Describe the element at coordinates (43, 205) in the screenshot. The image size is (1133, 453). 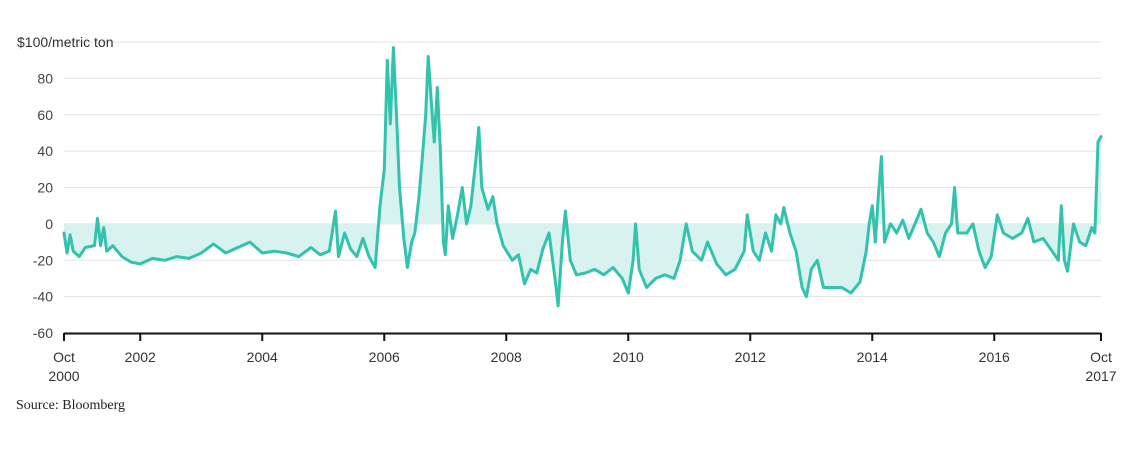
I see `y-axis-labels: 80 60 40 20 0 -20 -40 -60` at that location.